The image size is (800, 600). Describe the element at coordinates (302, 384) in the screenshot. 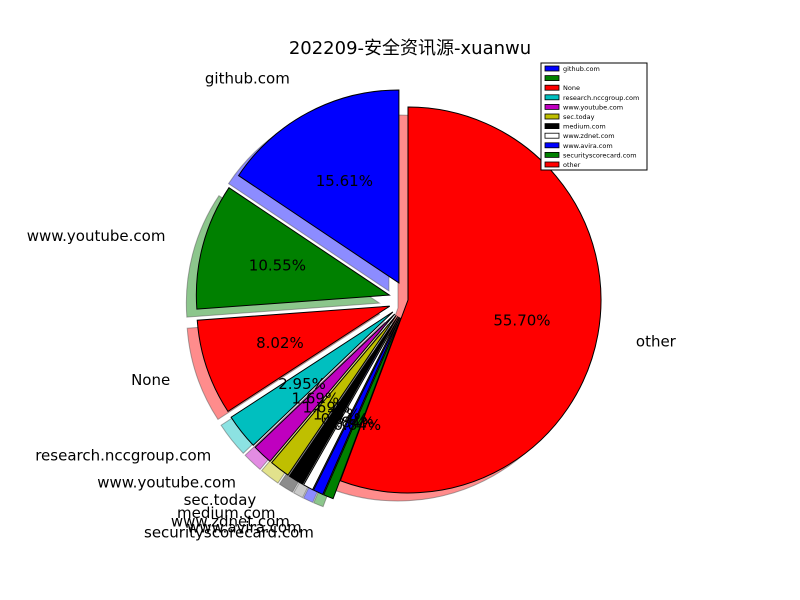

I see `percent-label-research-nccgroup-com: 2.95%` at that location.